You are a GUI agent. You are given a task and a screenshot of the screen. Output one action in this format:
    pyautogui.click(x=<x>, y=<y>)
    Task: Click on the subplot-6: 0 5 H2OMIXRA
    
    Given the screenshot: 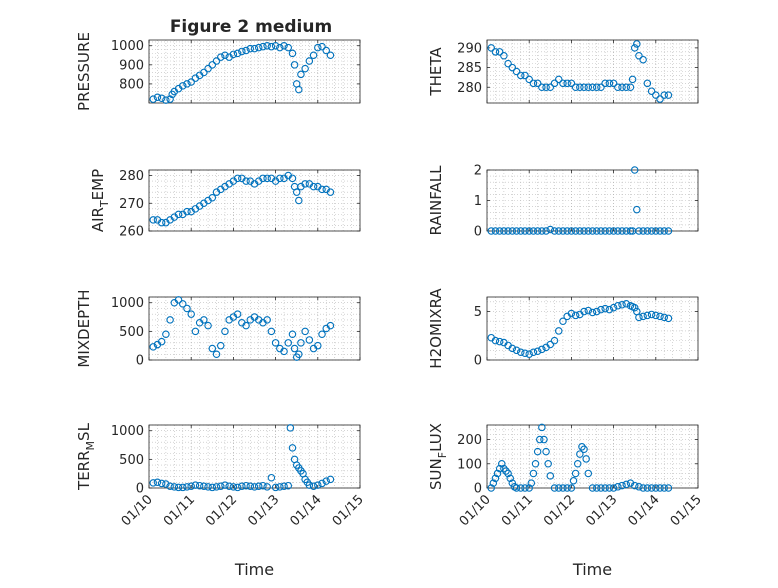 What is the action you would take?
    pyautogui.click(x=563, y=328)
    